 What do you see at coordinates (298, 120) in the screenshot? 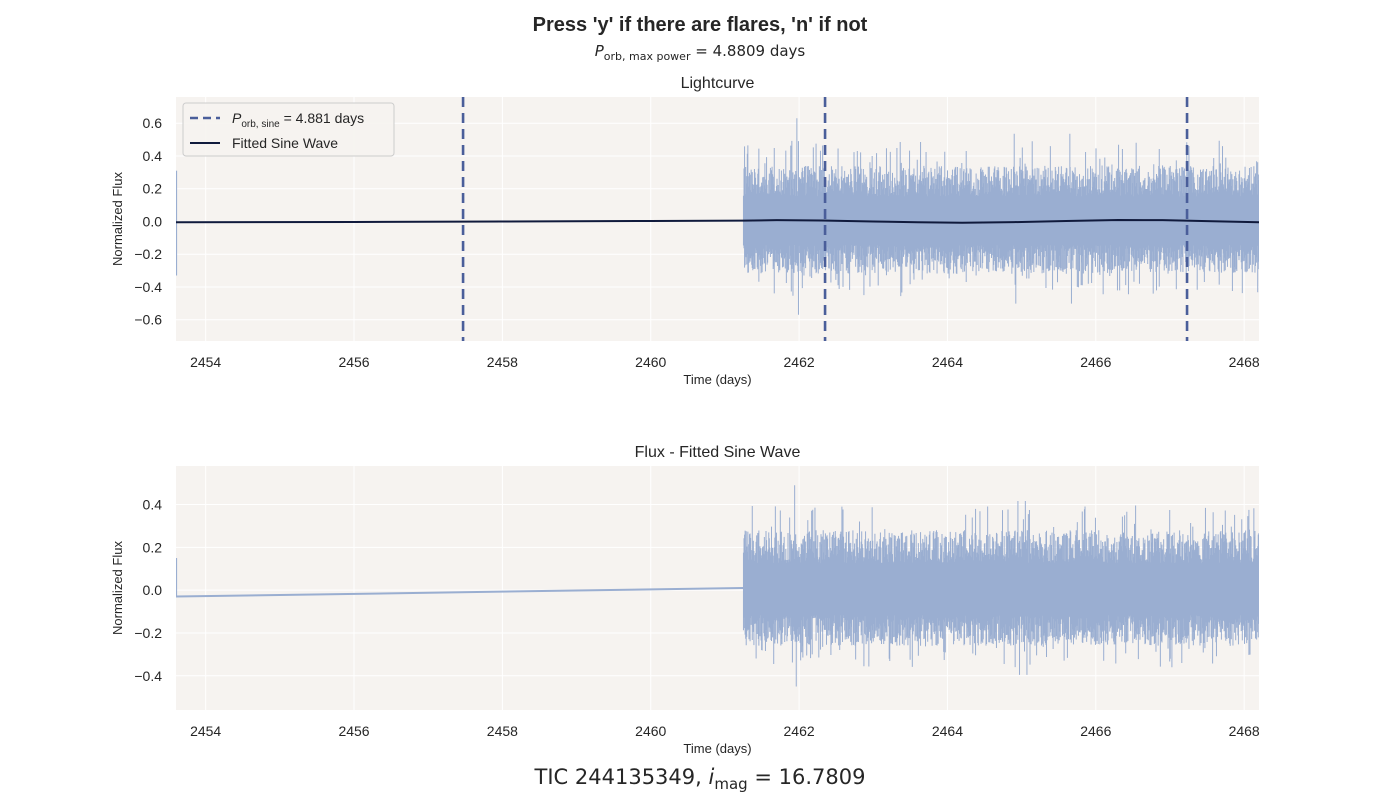
I see `legend-period-label: Porb, sine = 4.881 days` at bounding box center [298, 120].